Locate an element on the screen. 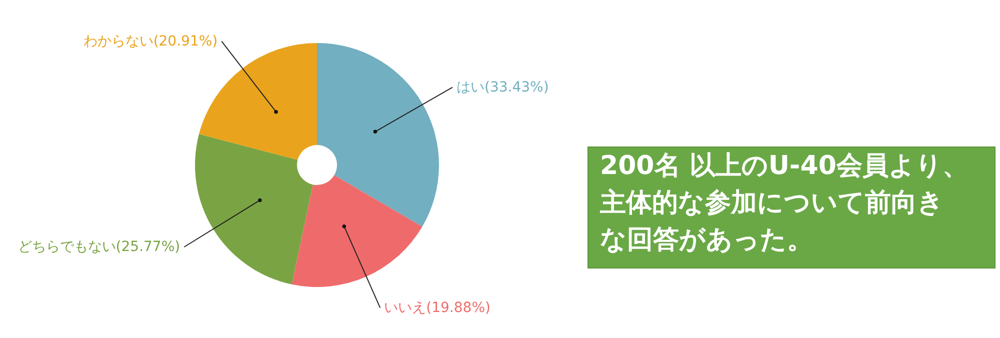 The width and height of the screenshot is (1000, 338). slice-label: はい(33.43%) is located at coordinates (502, 87).